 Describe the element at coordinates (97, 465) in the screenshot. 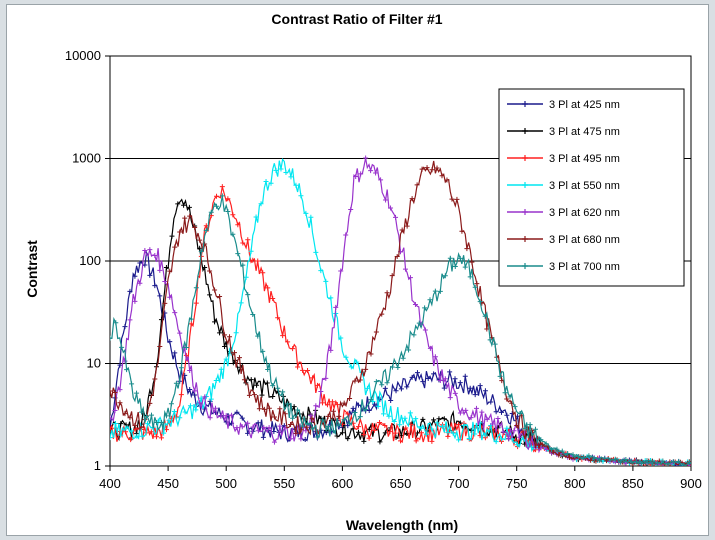

I see `y-tick-label: 1` at that location.